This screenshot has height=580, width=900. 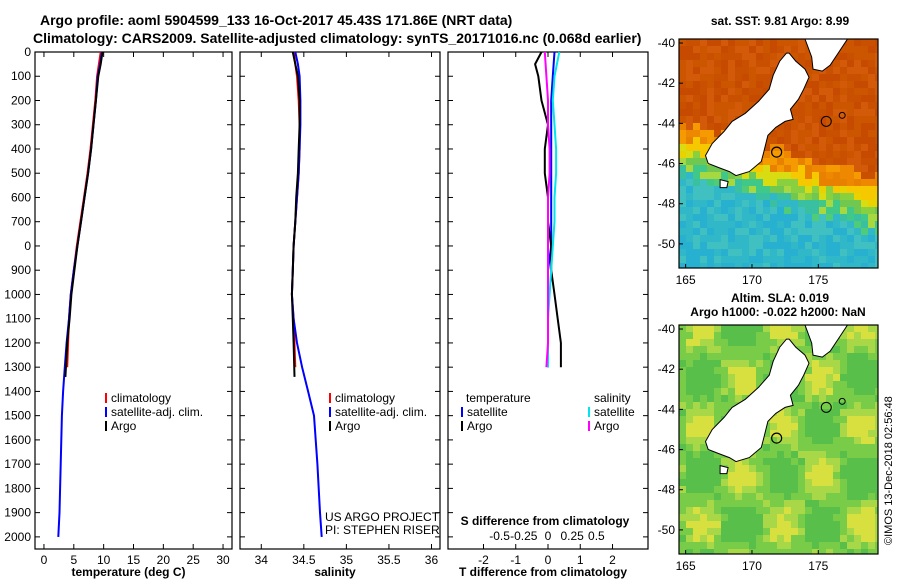 I want to click on depth-tick-label: 100, so click(x=21, y=76).